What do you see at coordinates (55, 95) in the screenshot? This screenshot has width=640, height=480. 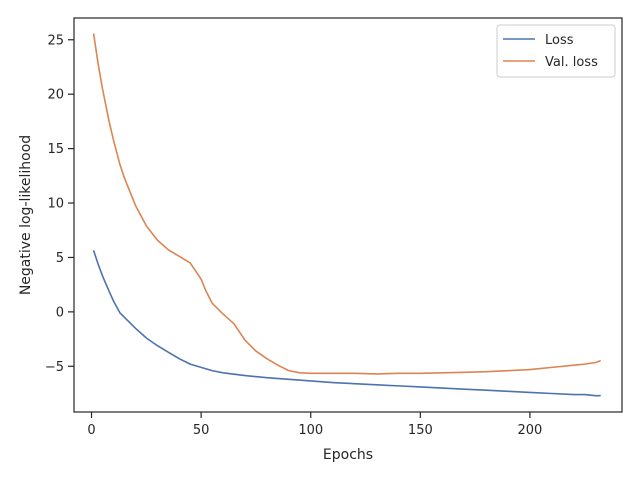 I see `y-tick-label: 20` at bounding box center [55, 95].